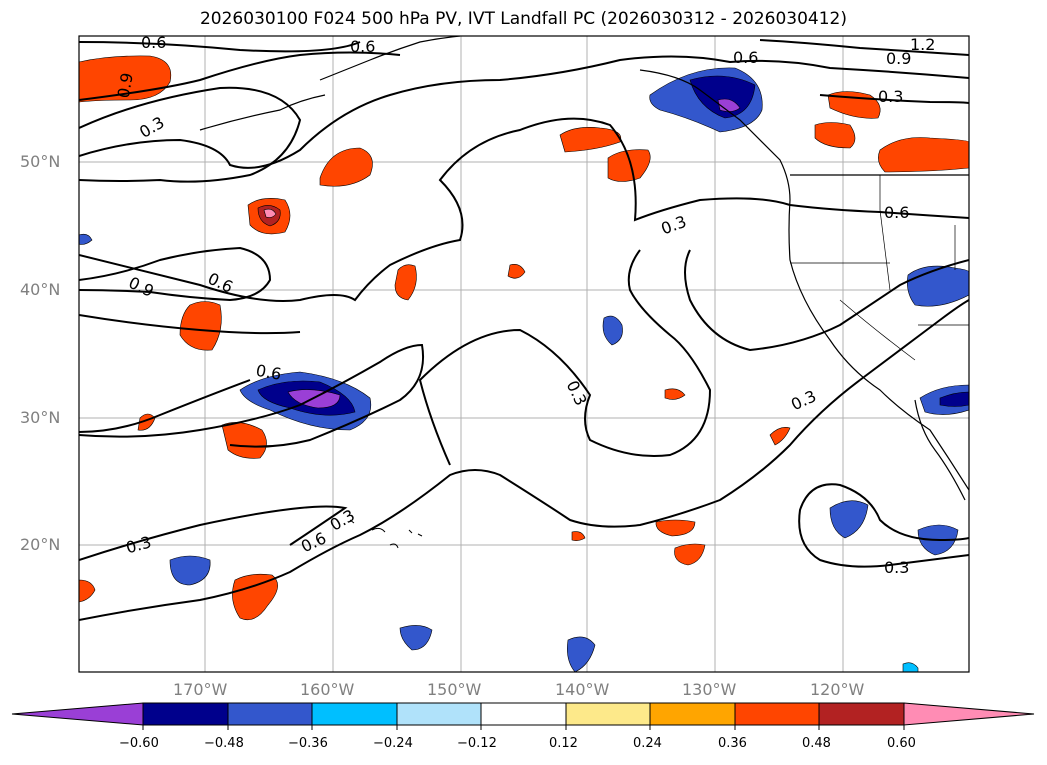 The width and height of the screenshot is (1047, 765). Describe the element at coordinates (581, 654) in the screenshot. I see `blob-neg-c` at that location.